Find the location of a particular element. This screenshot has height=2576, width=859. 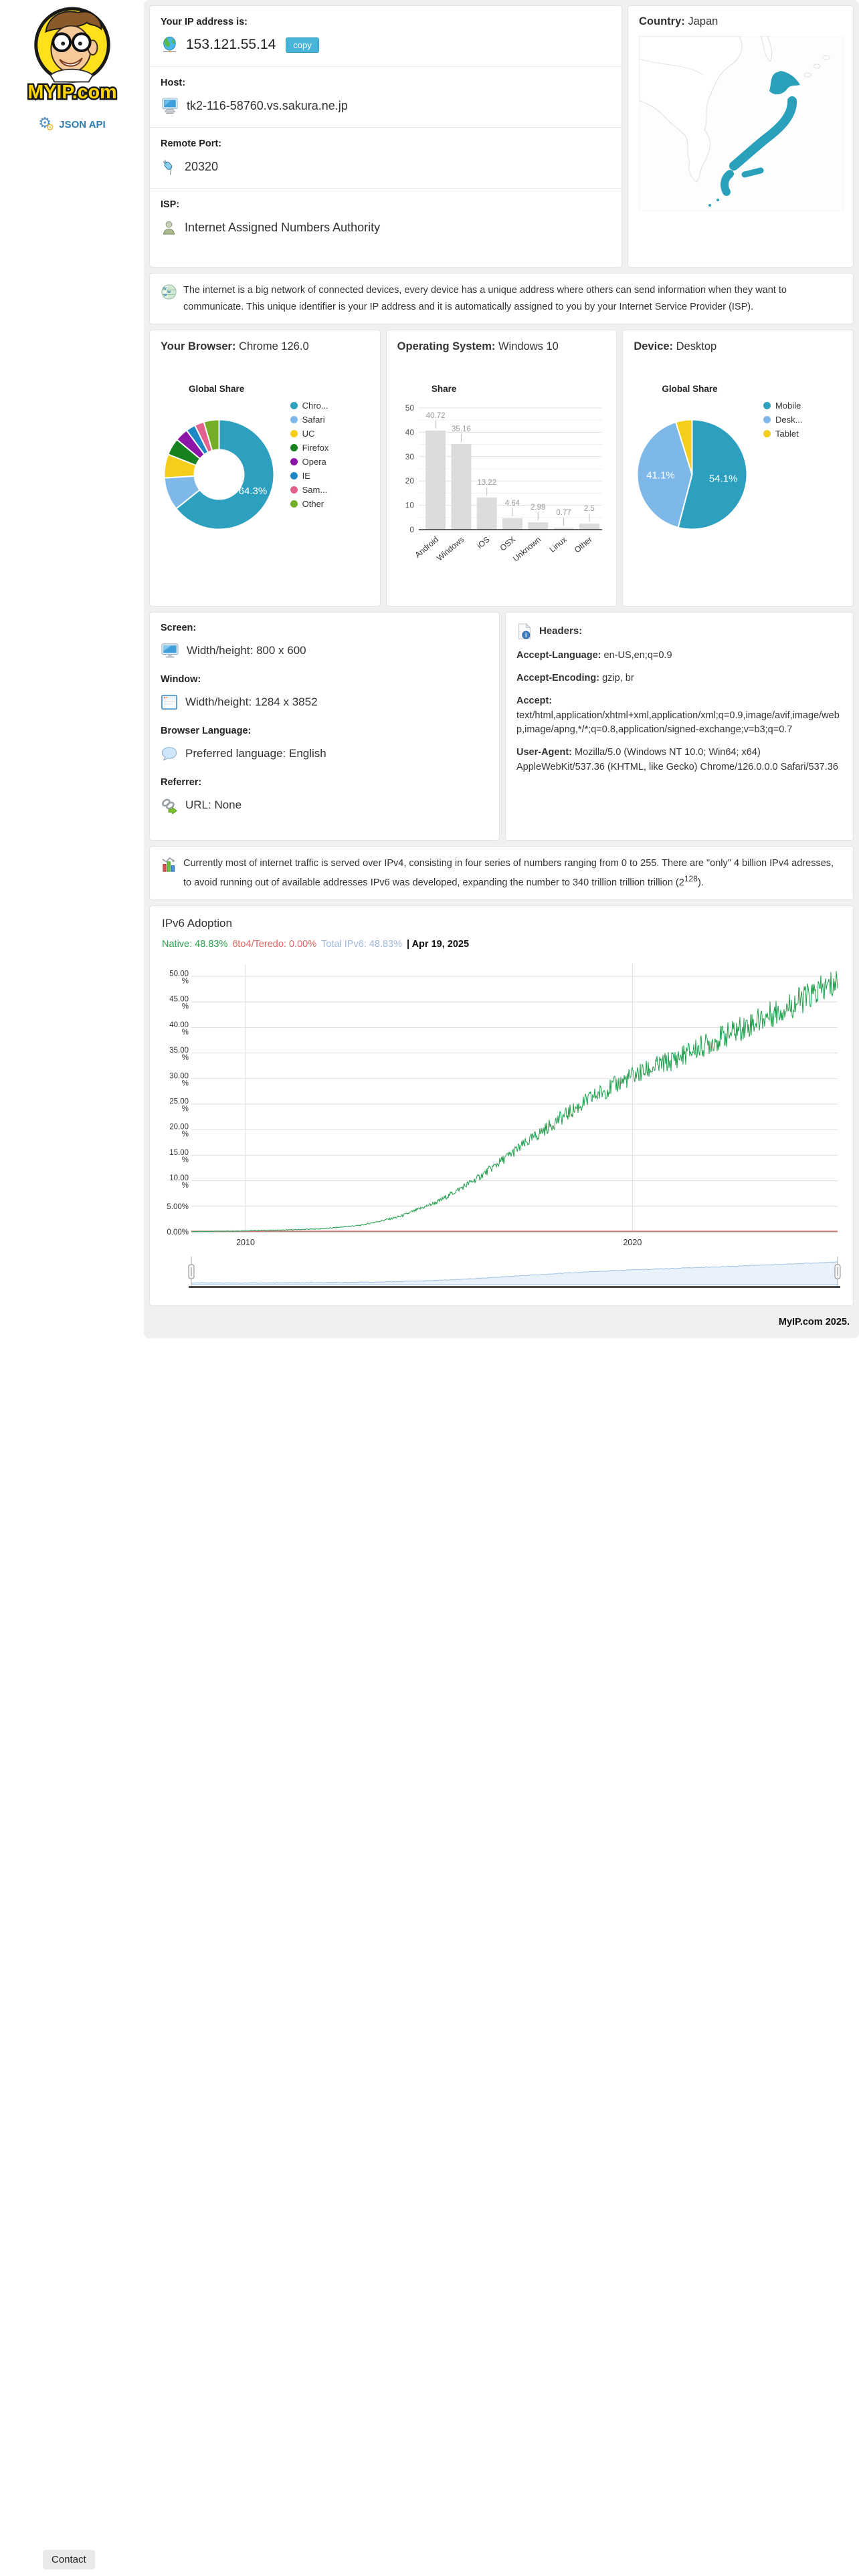

device-card-title: Device: Desktop is located at coordinates (676, 346).